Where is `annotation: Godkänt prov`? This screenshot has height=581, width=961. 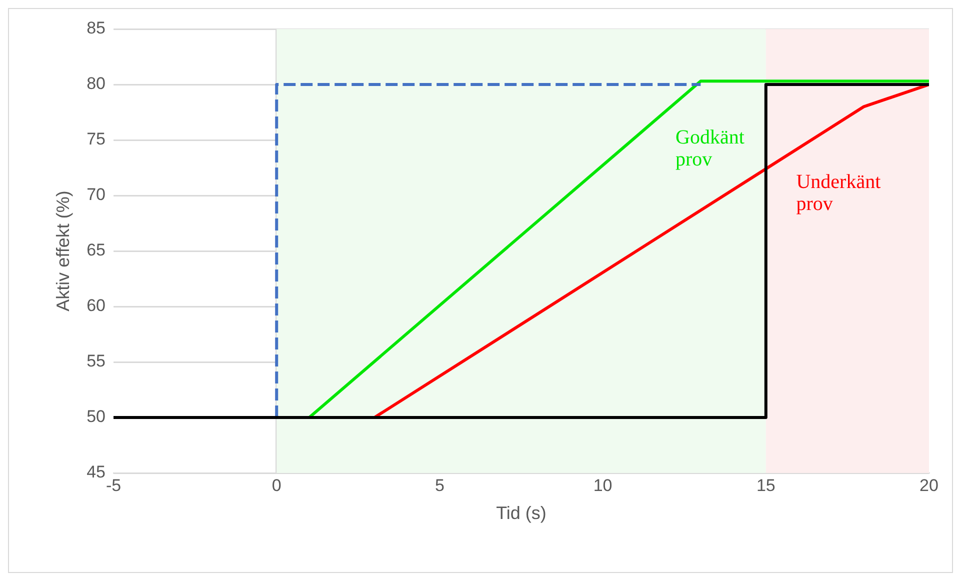
annotation: Godkänt prov is located at coordinates (710, 148).